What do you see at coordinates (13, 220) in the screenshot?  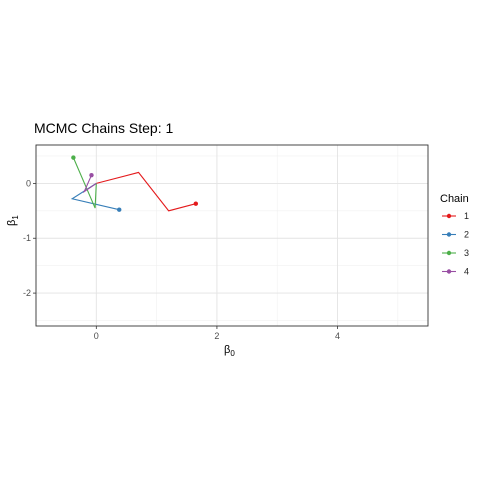 I see `y-axis-title: β1` at bounding box center [13, 220].